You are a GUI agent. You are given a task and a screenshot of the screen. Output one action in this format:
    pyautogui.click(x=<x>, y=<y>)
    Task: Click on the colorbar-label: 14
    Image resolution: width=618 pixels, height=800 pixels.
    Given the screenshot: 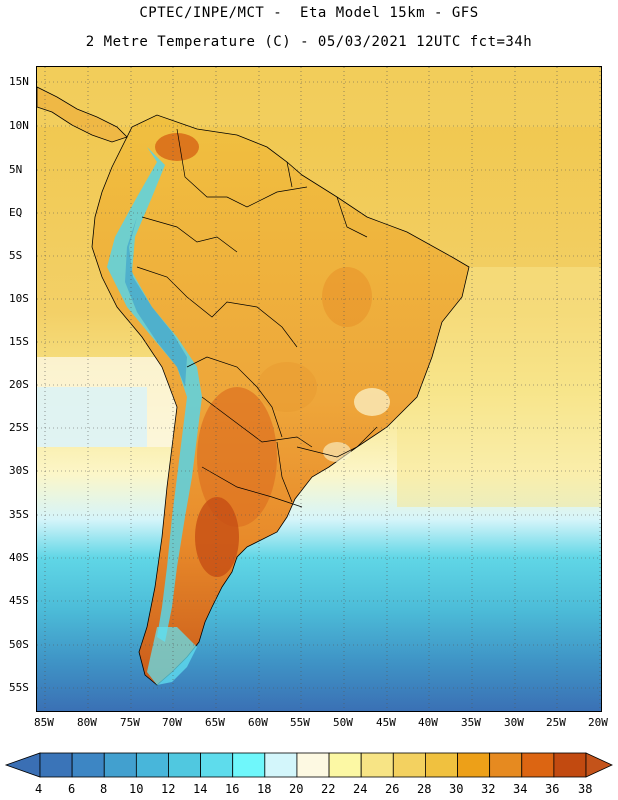 What is the action you would take?
    pyautogui.click(x=200, y=789)
    